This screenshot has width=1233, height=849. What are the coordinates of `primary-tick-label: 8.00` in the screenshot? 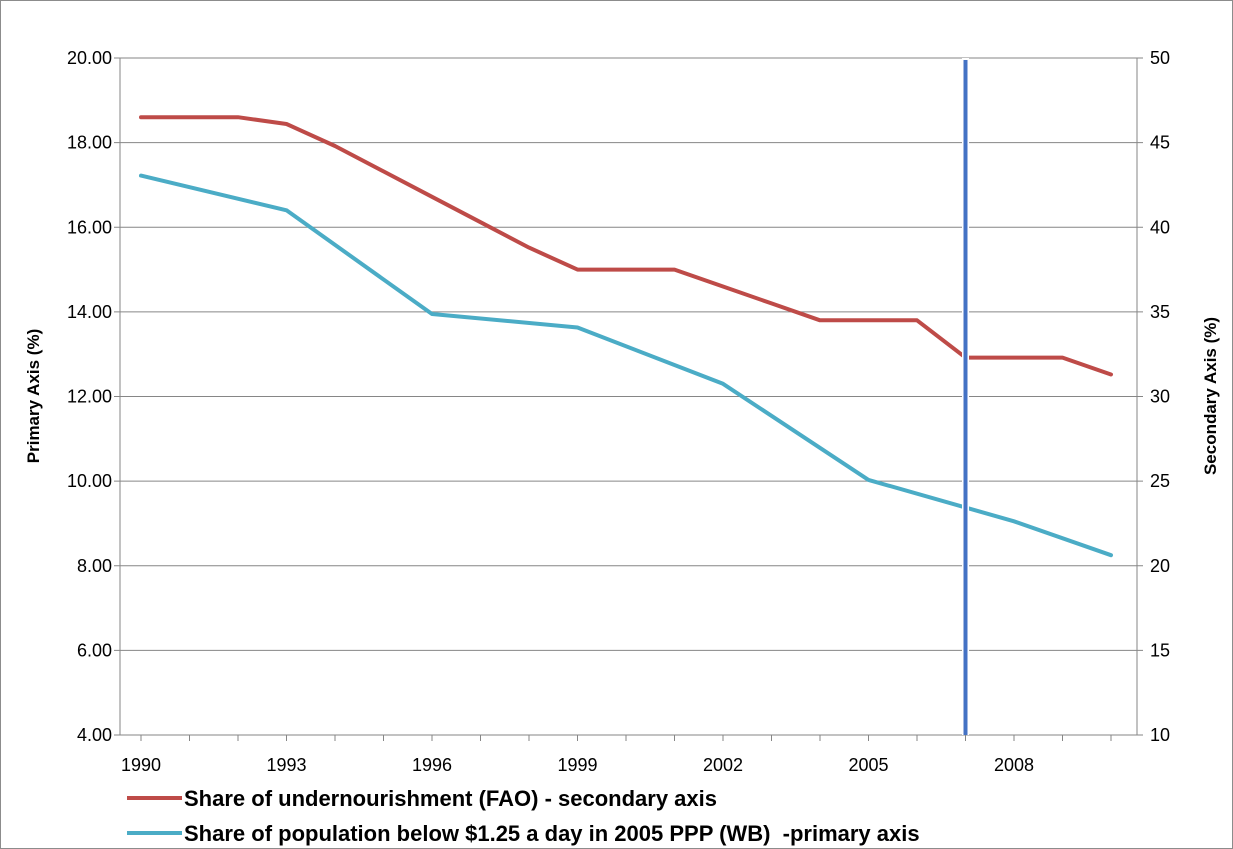 It's located at (94, 566).